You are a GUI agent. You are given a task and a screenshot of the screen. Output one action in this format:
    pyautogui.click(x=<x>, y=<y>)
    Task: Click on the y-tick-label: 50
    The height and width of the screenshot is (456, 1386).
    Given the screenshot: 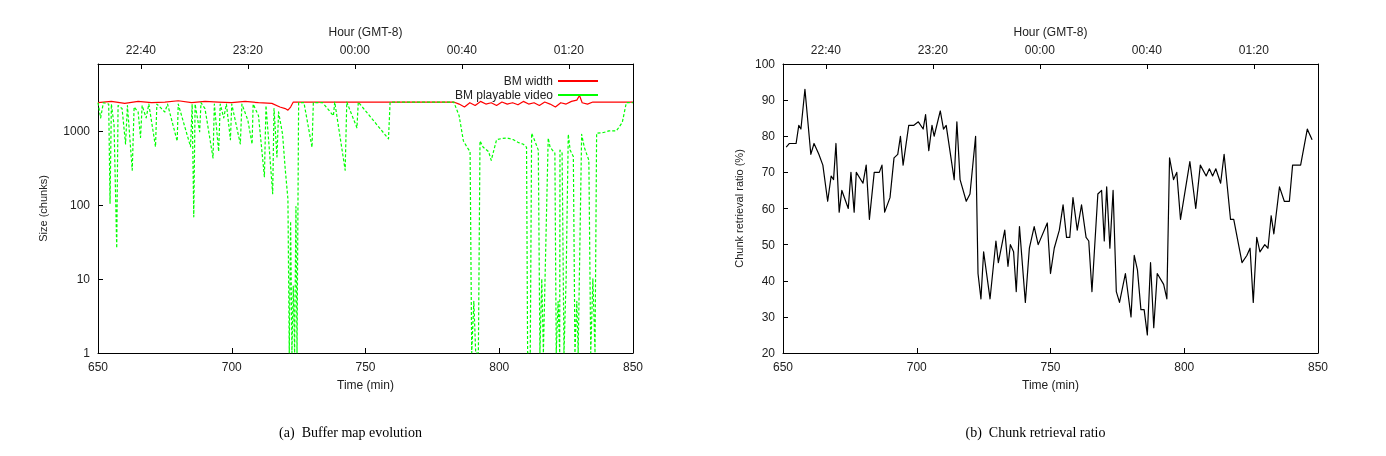 What is the action you would take?
    pyautogui.click(x=768, y=244)
    